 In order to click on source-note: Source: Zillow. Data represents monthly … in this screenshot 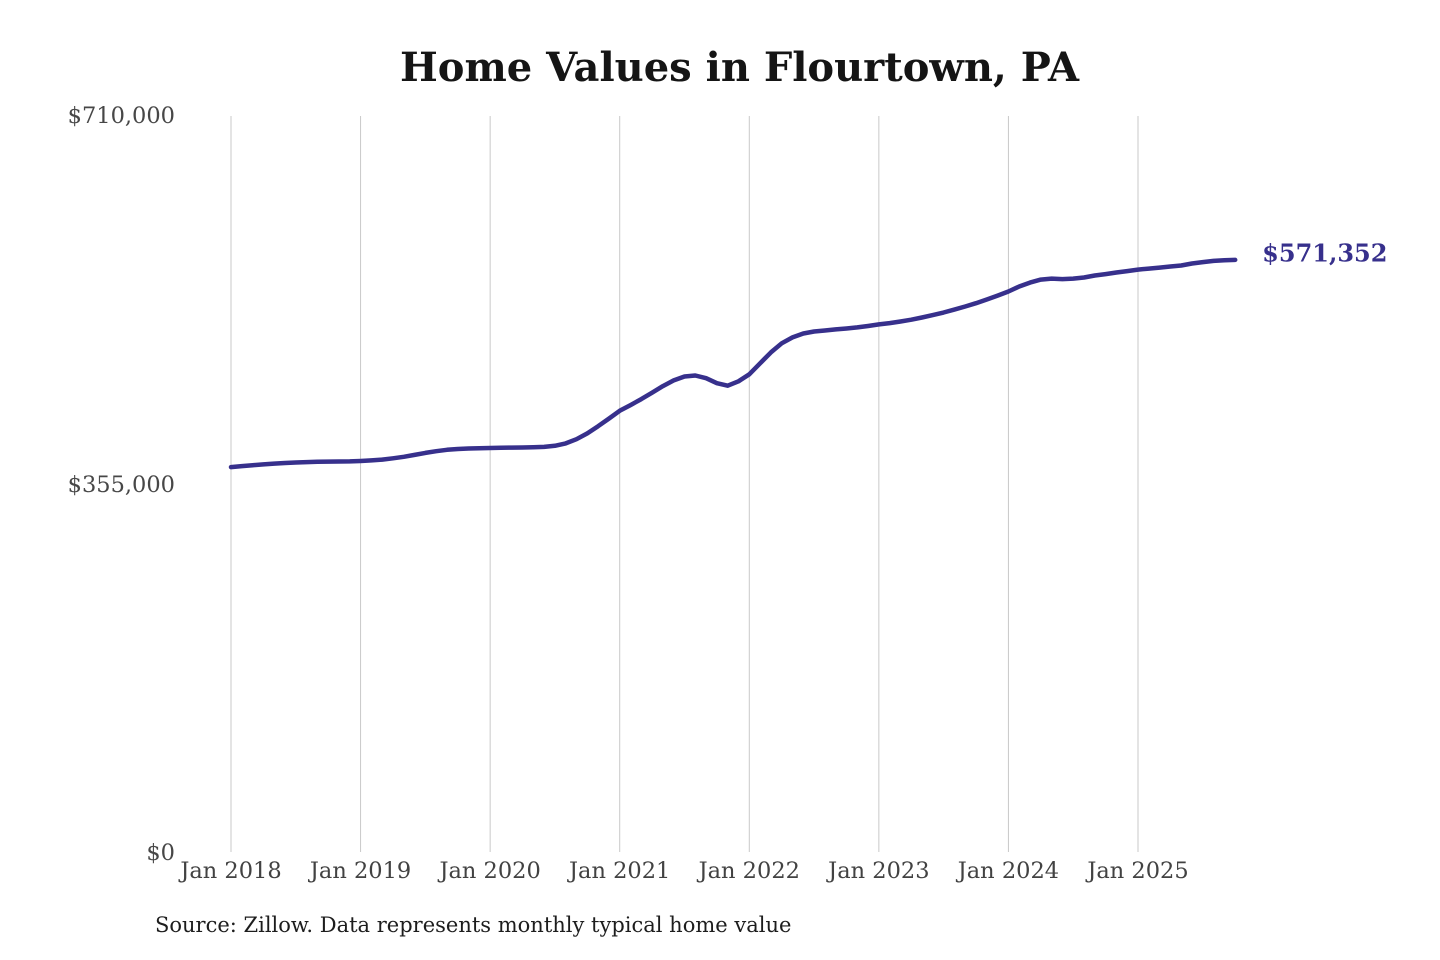, I will do `click(473, 925)`.